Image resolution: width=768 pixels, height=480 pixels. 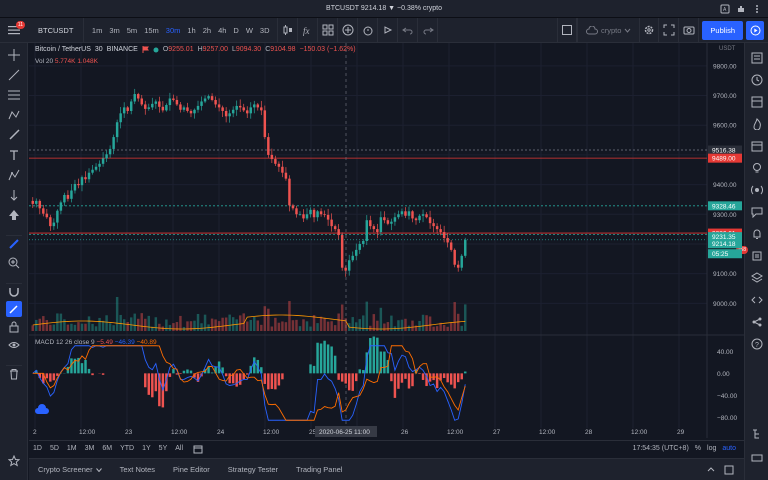 I want to click on interval-1h: 1h, so click(x=191, y=30).